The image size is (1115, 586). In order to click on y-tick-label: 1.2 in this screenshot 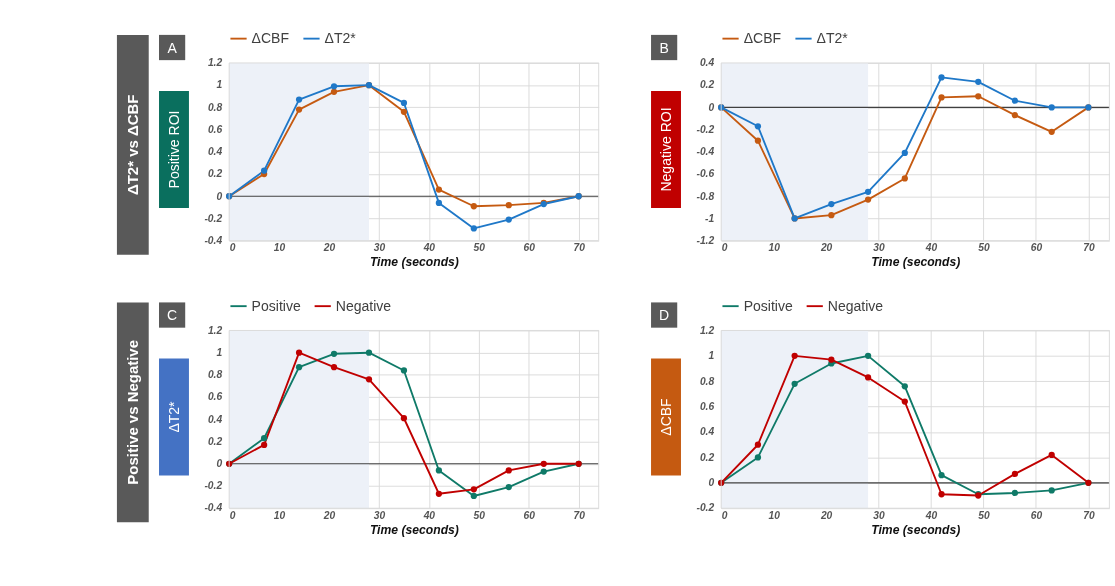, I will do `click(215, 63)`.